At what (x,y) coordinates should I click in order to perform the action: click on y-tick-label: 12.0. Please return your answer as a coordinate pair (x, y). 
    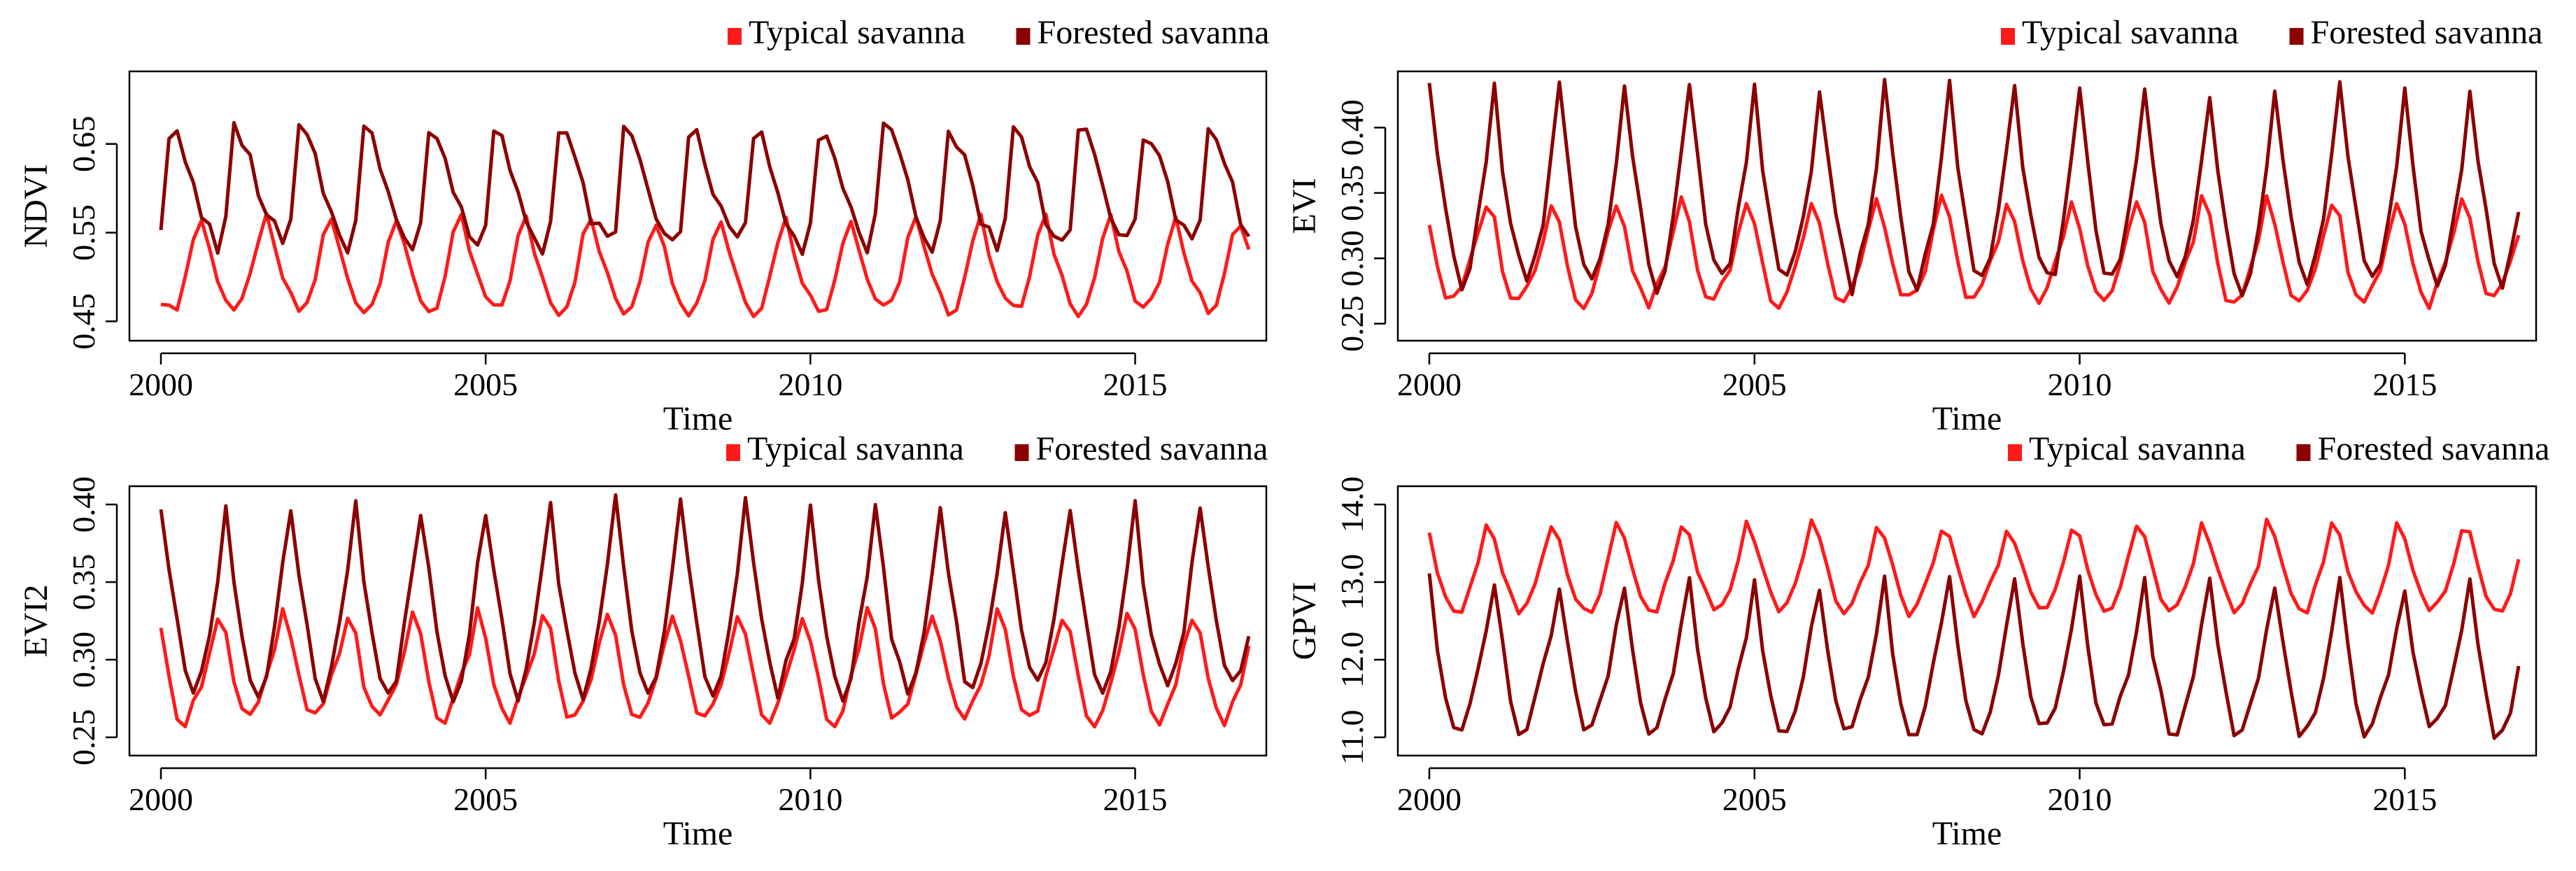
    Looking at the image, I should click on (1352, 660).